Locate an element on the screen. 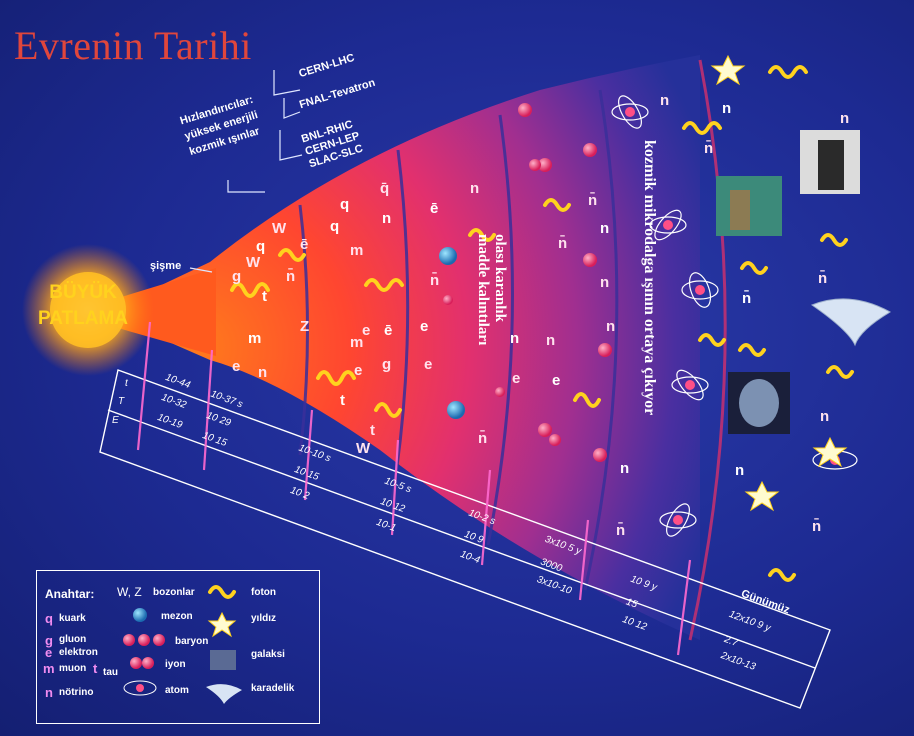 This screenshot has height=736, width=914. legend-black-hole-label: karadelik is located at coordinates (273, 688).